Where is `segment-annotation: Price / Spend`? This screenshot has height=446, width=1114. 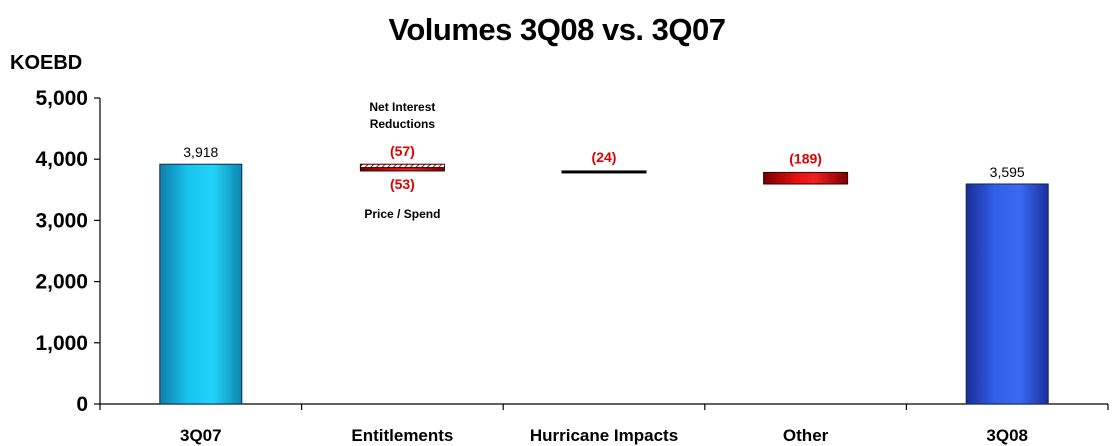 segment-annotation: Price / Spend is located at coordinates (402, 214).